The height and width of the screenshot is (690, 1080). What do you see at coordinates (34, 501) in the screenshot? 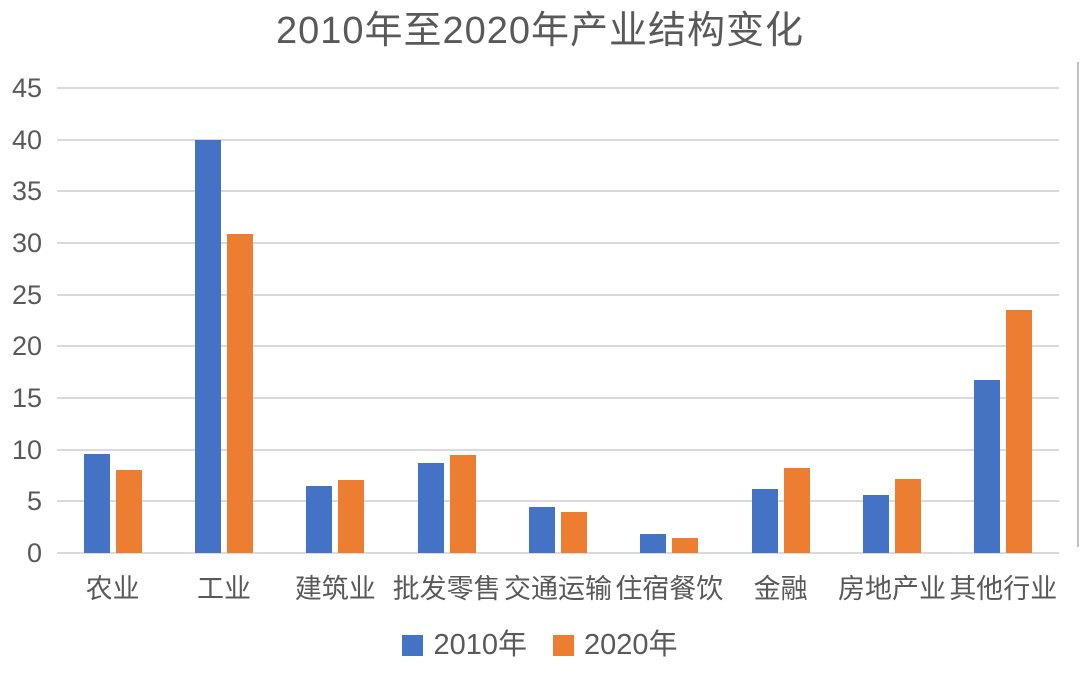
I see `y-axis-tick-label: 5` at bounding box center [34, 501].